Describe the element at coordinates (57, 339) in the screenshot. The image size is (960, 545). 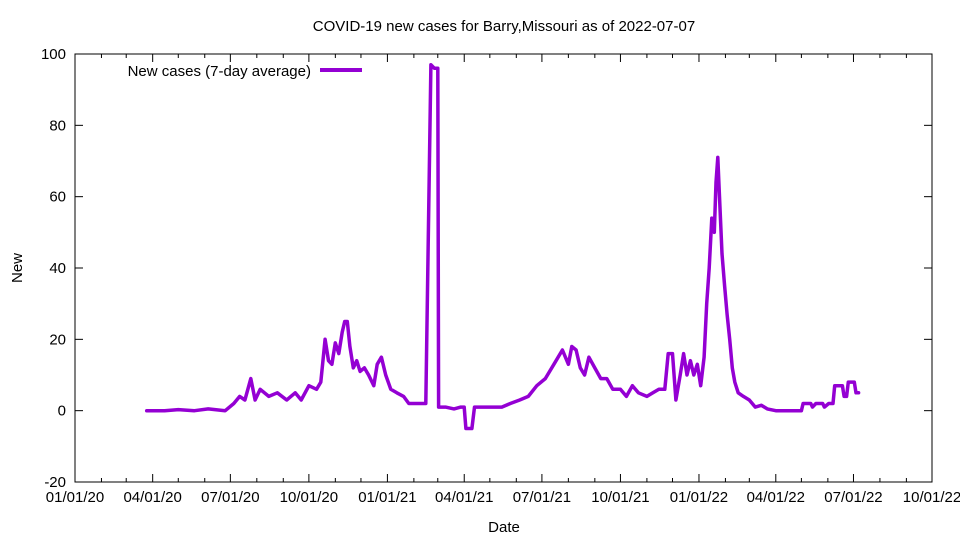
I see `y-tick-label: 20` at that location.